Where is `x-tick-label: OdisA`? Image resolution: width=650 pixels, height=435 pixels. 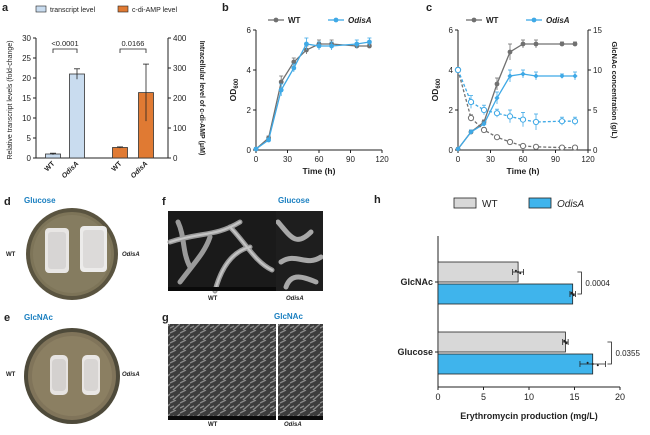 x-tick-label: OdisA is located at coordinates (140, 170).